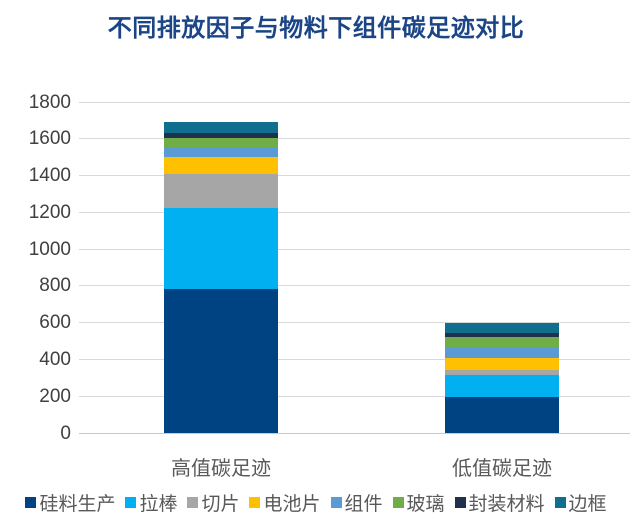 This screenshot has height=528, width=632. Describe the element at coordinates (55, 323) in the screenshot. I see `y-axis-label: 600` at that location.